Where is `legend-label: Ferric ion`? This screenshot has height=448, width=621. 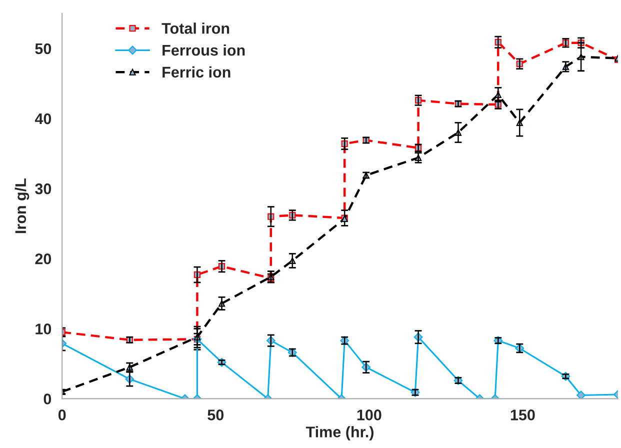
legend-label: Ferric ion is located at coordinates (196, 72).